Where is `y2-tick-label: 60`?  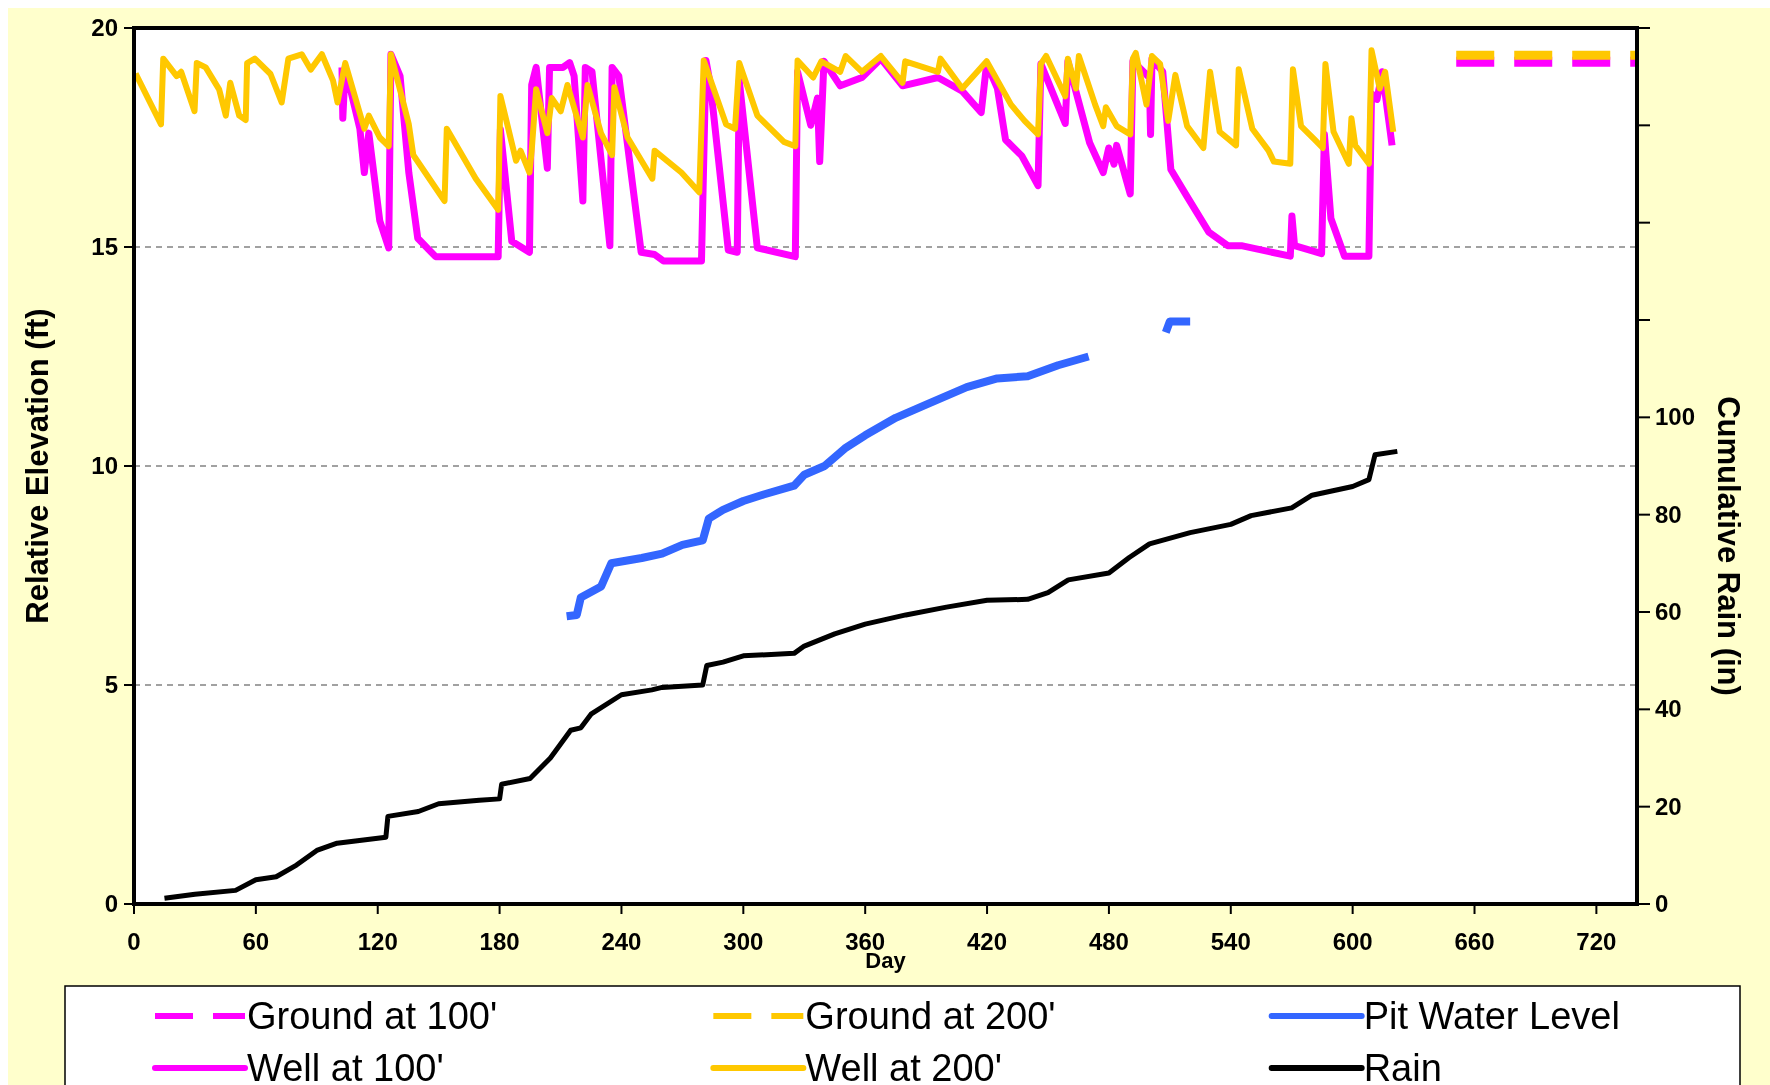 y2-tick-label: 60 is located at coordinates (1668, 611).